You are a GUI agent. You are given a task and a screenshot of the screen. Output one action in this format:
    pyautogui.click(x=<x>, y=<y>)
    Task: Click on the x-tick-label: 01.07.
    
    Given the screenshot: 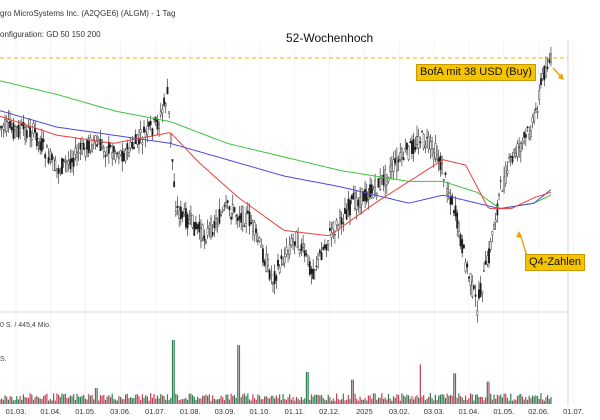 What is the action you would take?
    pyautogui.click(x=573, y=411)
    